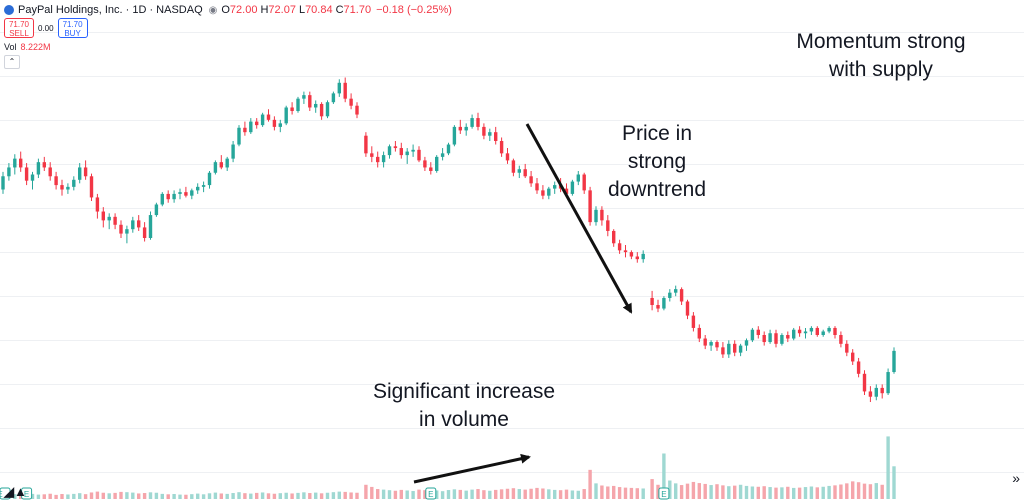 This screenshot has width=1024, height=502. Describe the element at coordinates (27, 47) in the screenshot. I see `volume-legend: Vol 8.222M` at that location.